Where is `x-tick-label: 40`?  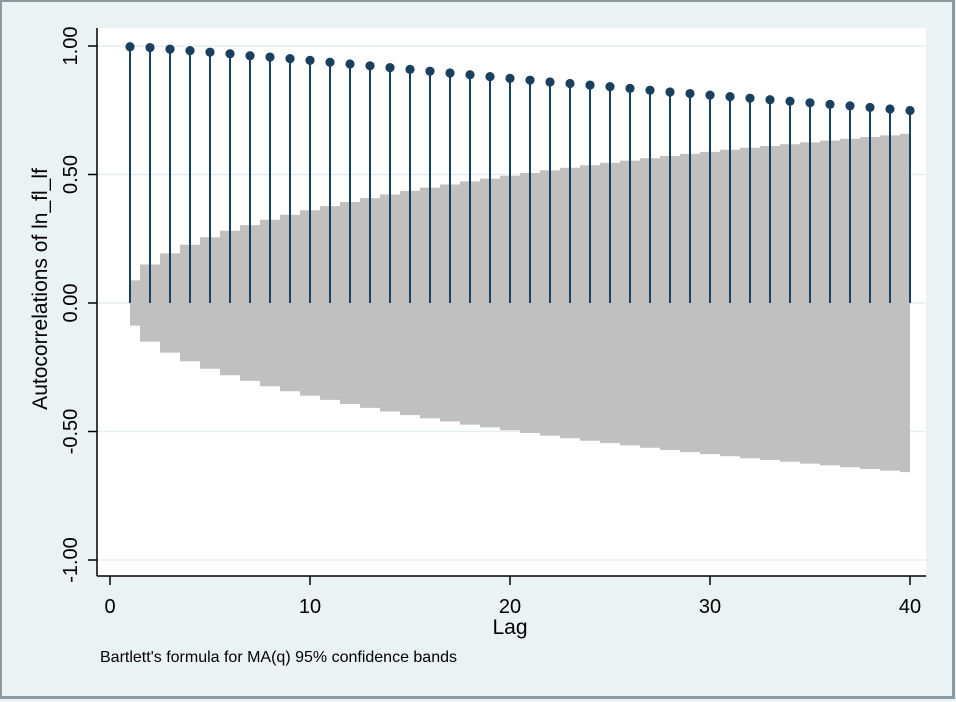 x-tick-label: 40 is located at coordinates (910, 607).